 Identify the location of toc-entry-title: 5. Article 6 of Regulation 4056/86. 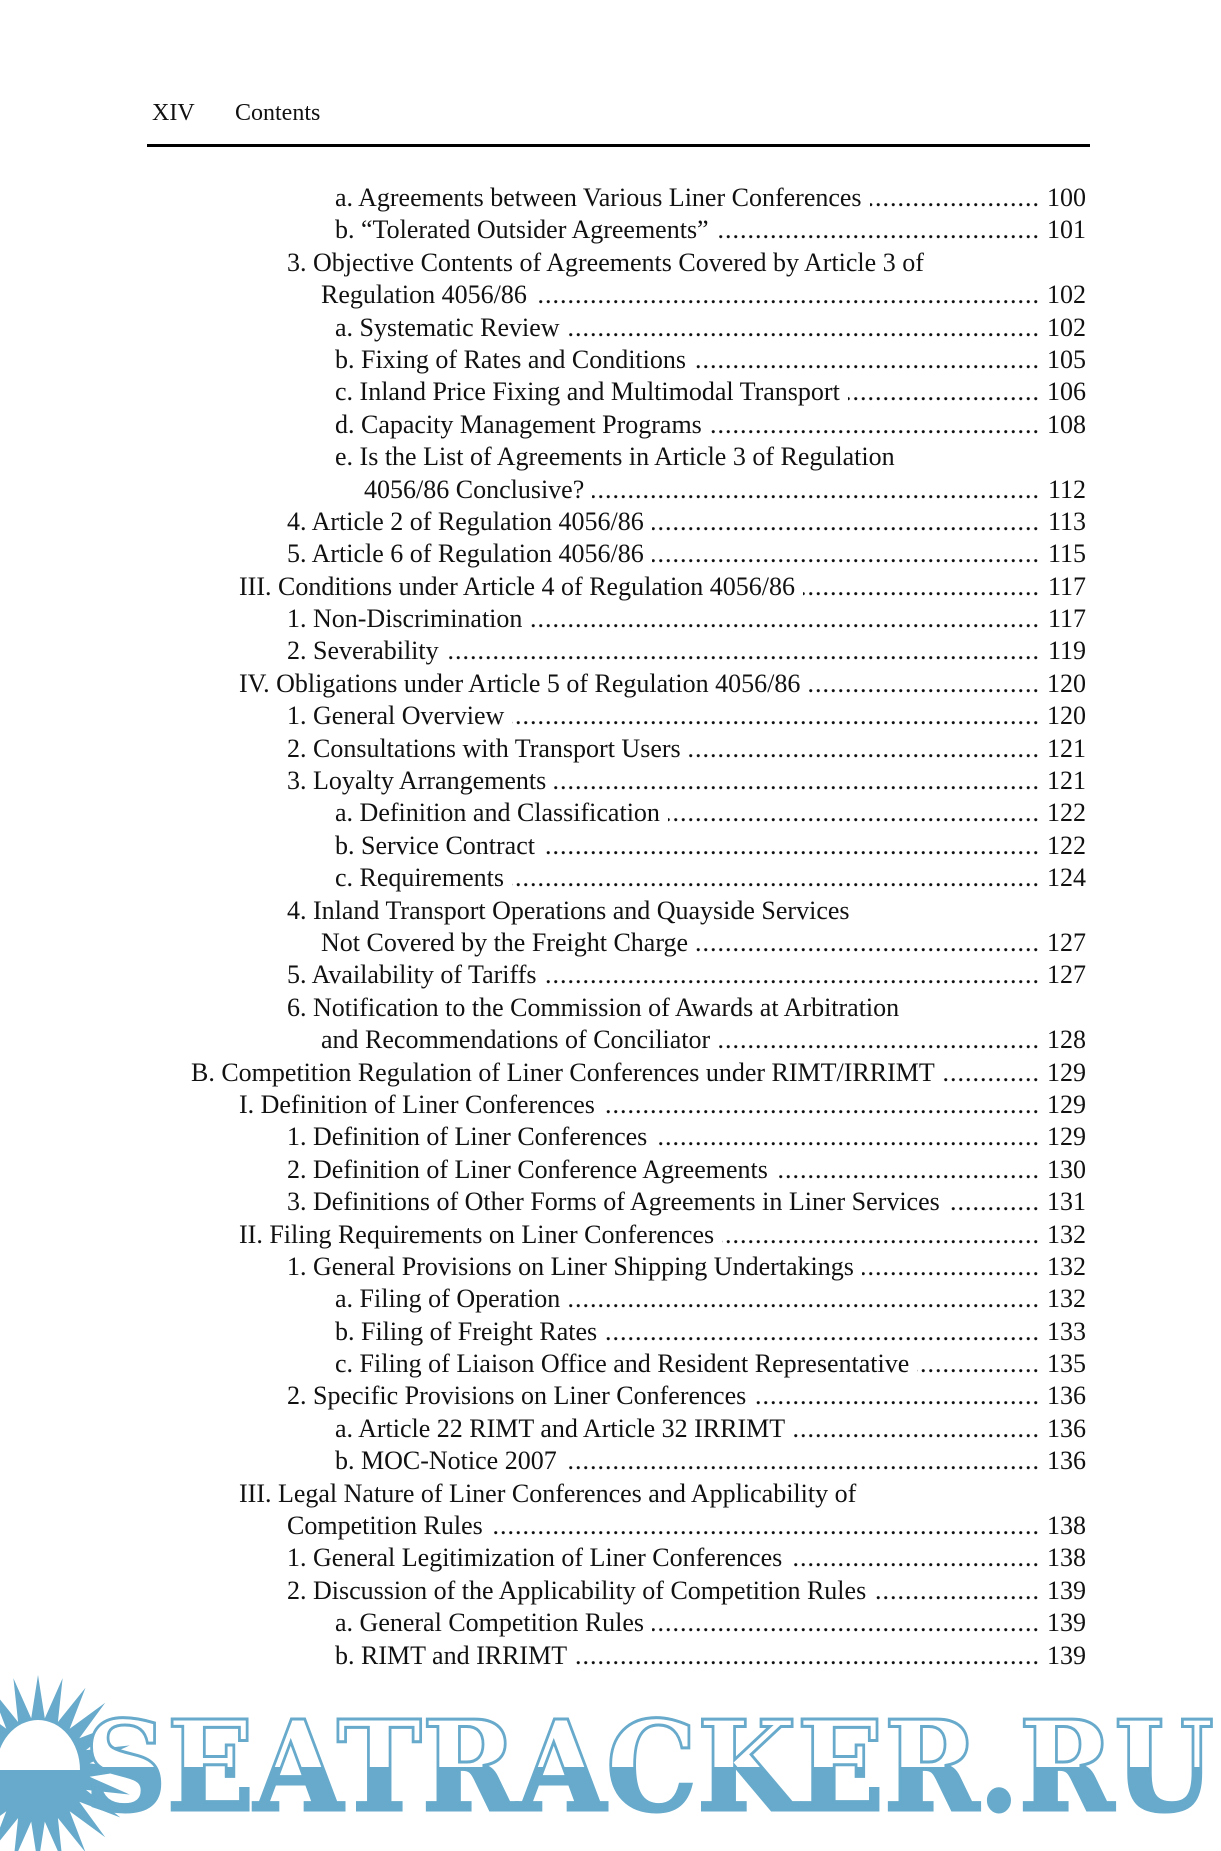
(465, 554).